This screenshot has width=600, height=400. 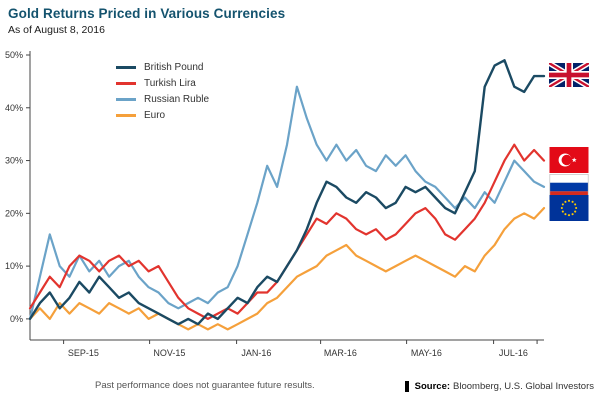 I want to click on svg-text: SEP-15, so click(x=83, y=353).